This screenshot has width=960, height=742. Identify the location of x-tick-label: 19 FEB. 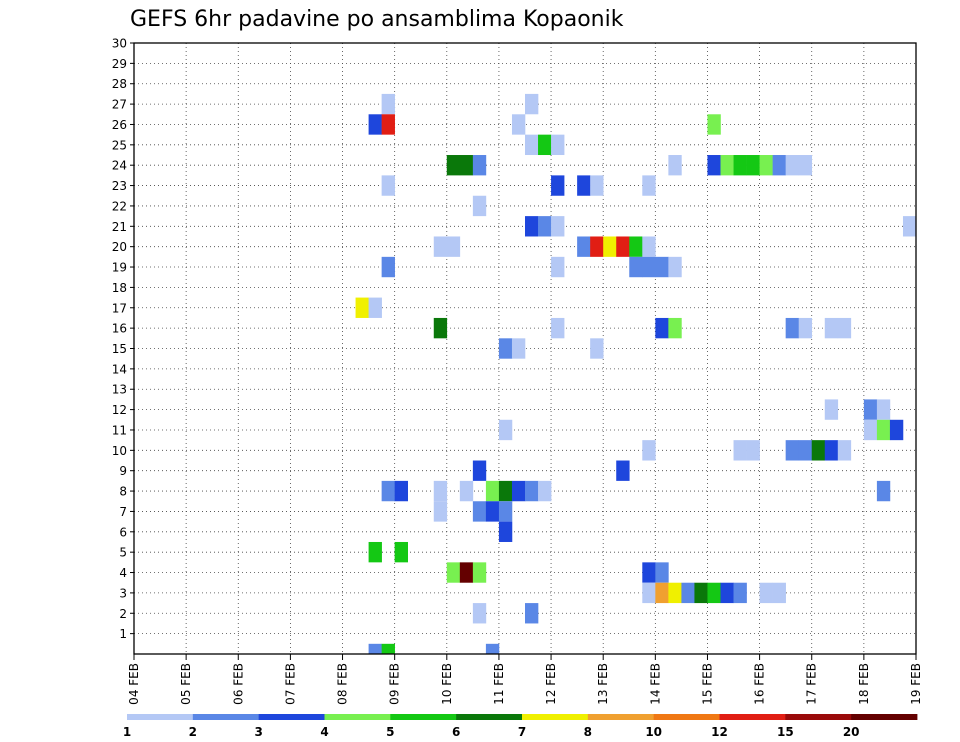
(916, 684).